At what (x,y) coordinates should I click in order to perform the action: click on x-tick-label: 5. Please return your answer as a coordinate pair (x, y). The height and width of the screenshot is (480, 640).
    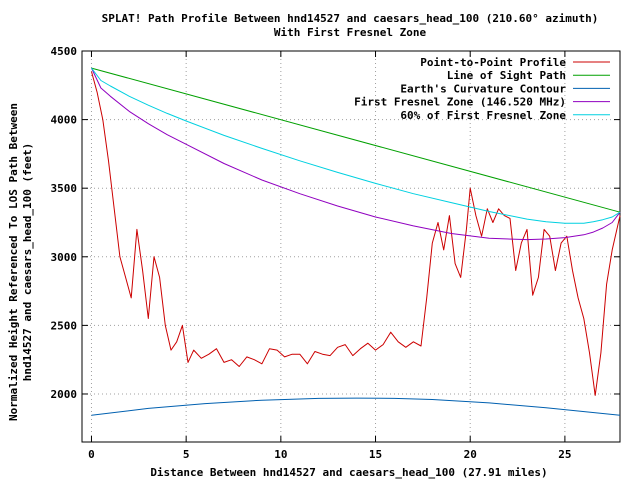
    Looking at the image, I should click on (186, 454).